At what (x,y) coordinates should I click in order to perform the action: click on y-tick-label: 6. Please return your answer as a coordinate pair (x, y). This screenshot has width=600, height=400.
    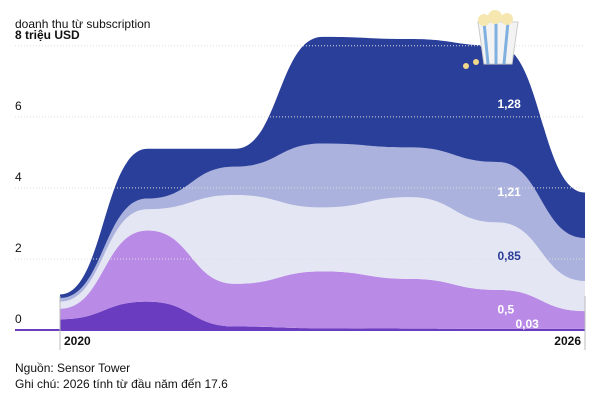
    Looking at the image, I should click on (18, 106).